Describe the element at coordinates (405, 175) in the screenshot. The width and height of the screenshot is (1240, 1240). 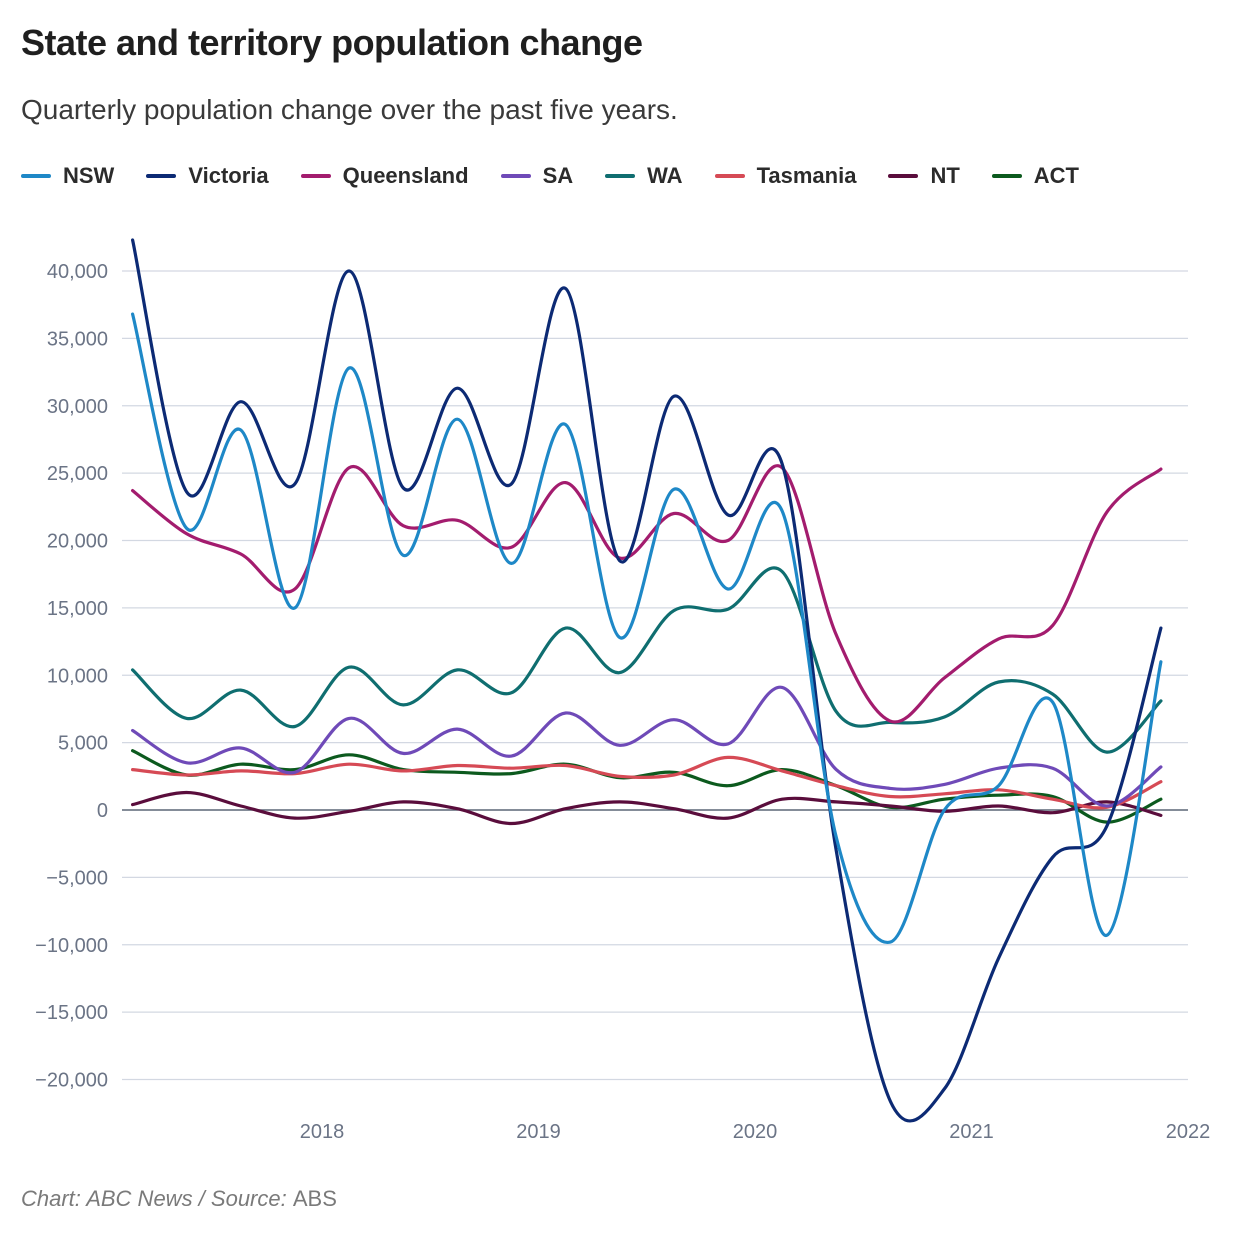
I see `legend-label-queensland: Queensland` at that location.